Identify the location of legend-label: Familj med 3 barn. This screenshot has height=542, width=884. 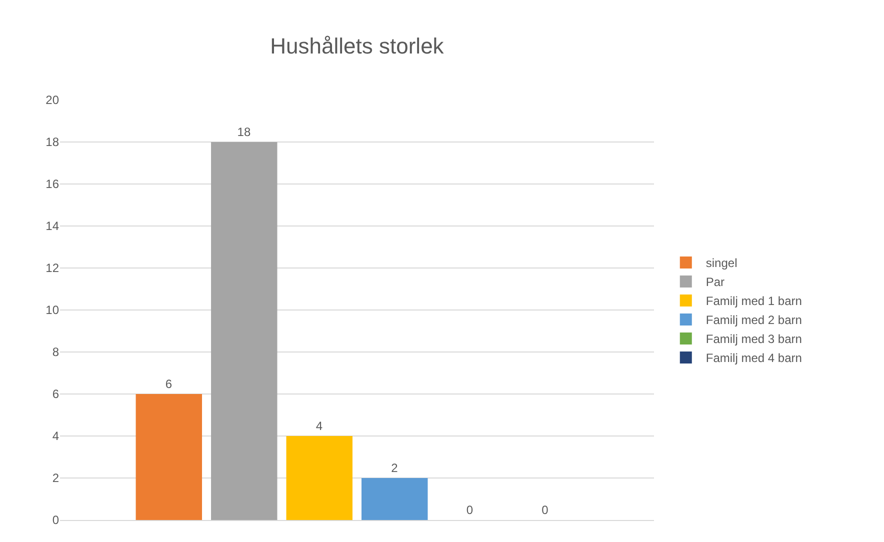
(754, 339).